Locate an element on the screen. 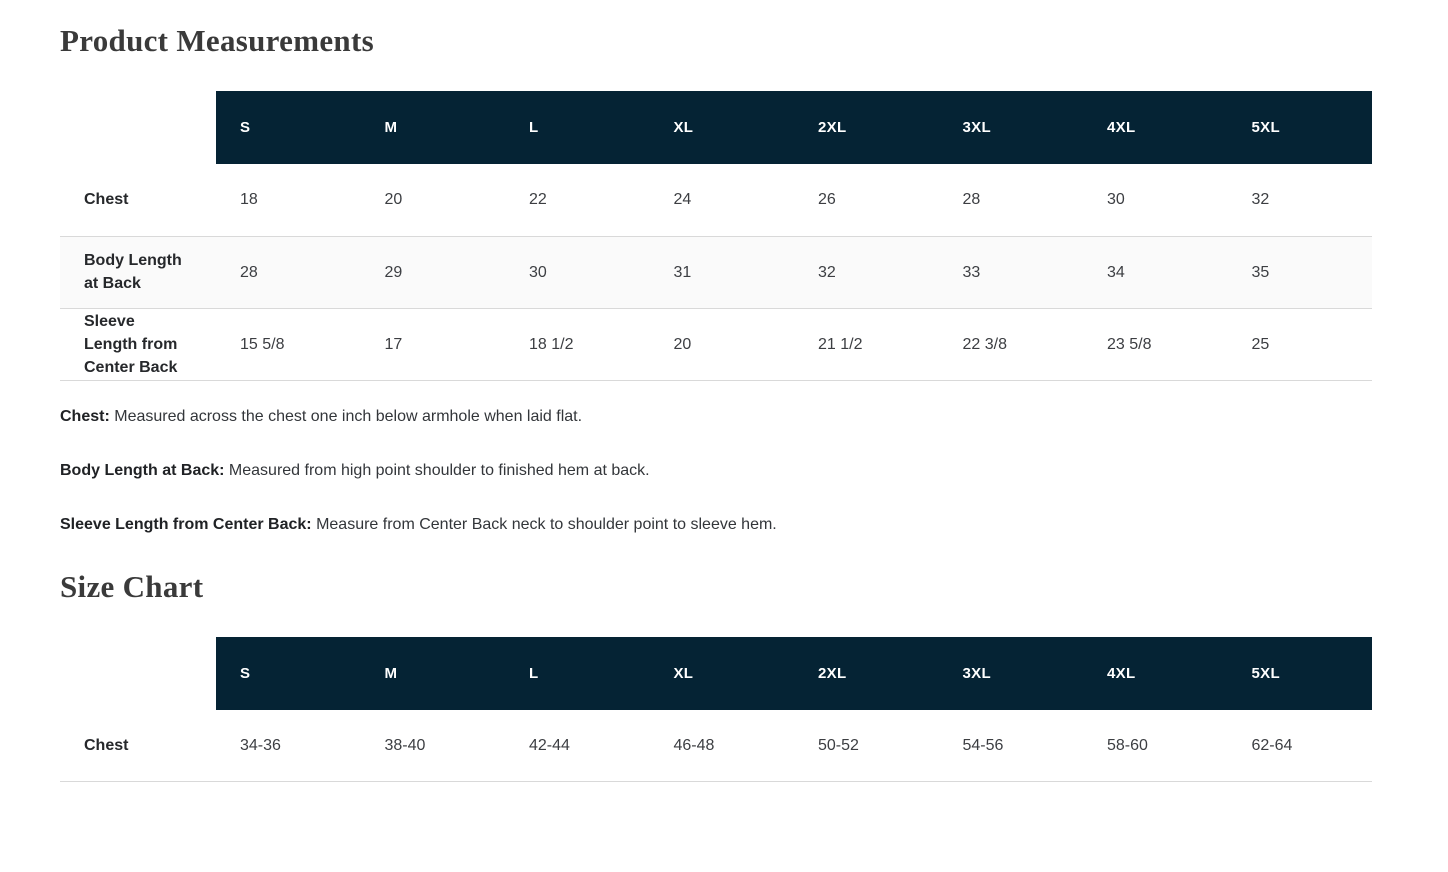 This screenshot has width=1448, height=872. measurement-cell: 18 1/2 is located at coordinates (577, 344).